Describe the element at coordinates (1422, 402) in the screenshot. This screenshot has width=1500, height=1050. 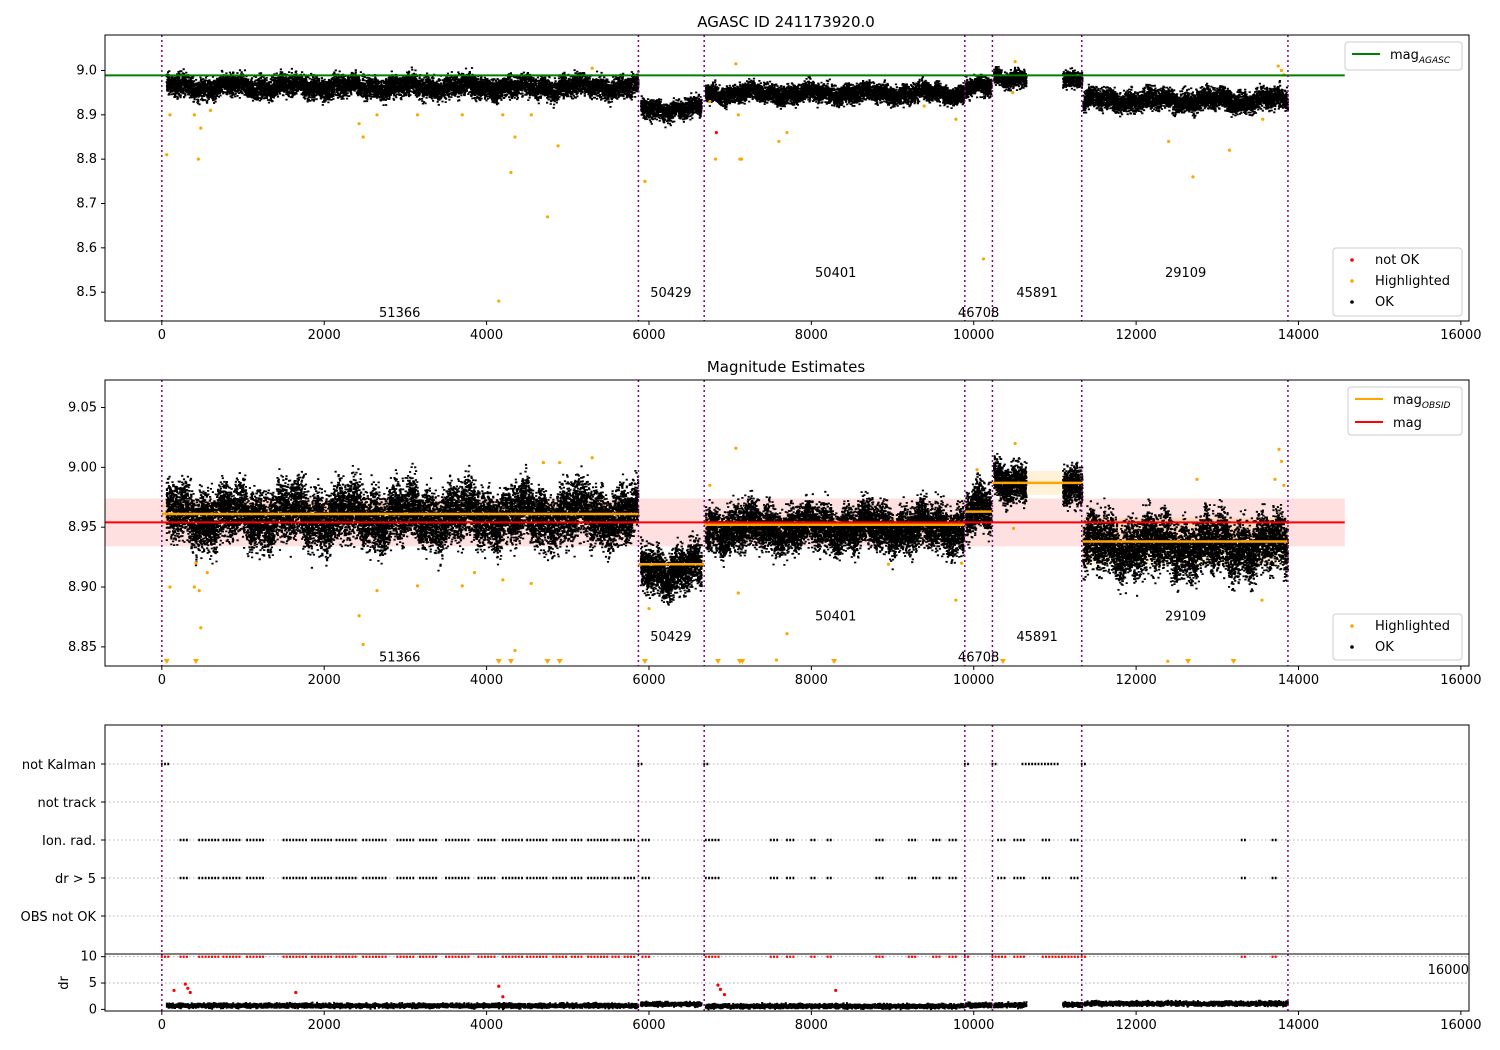
I see `legend-mag-obsid-text: magOBSID` at that location.